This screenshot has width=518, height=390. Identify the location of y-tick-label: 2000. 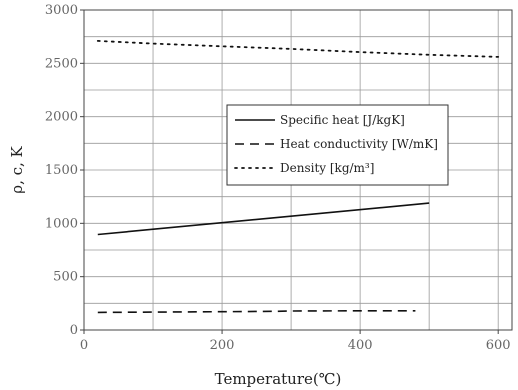
(61, 117).